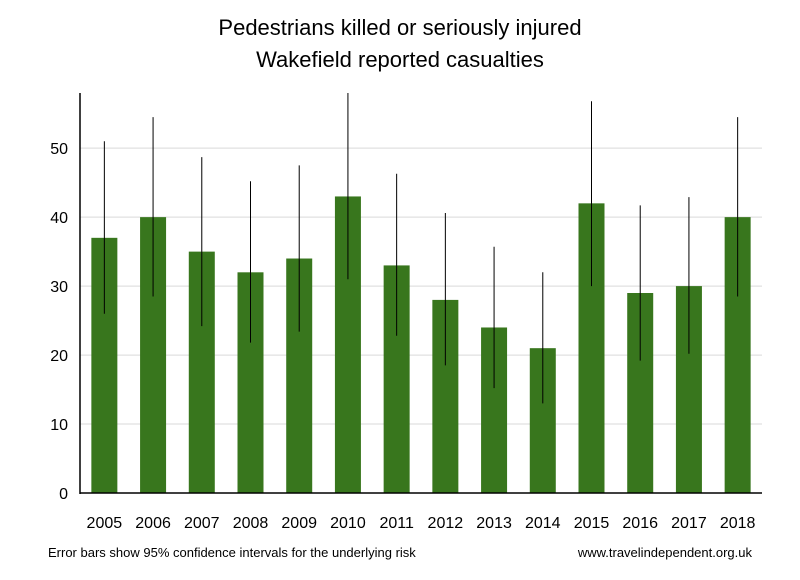  I want to click on source-link: www.travelindependent.org.uk, so click(664, 552).